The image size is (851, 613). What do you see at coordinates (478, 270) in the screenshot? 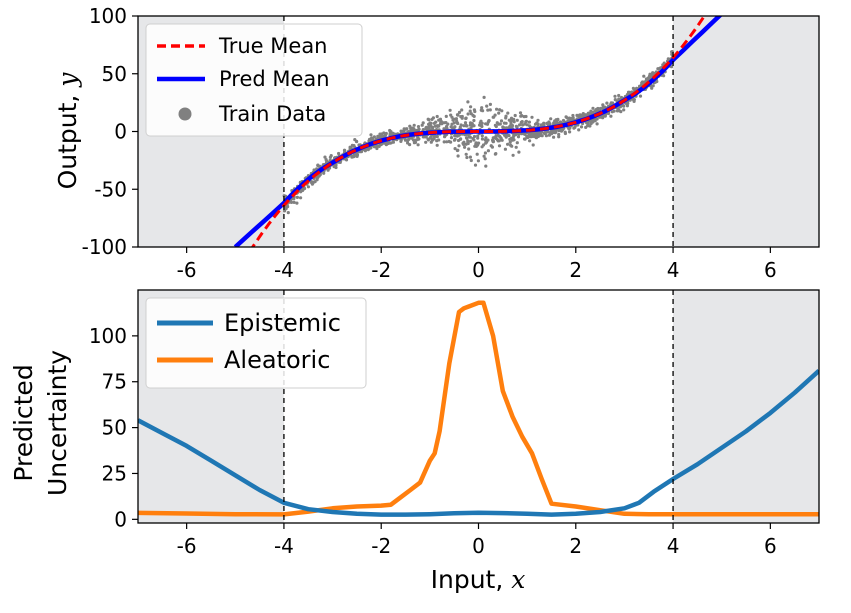
I see `x-tick-label: 0` at bounding box center [478, 270].